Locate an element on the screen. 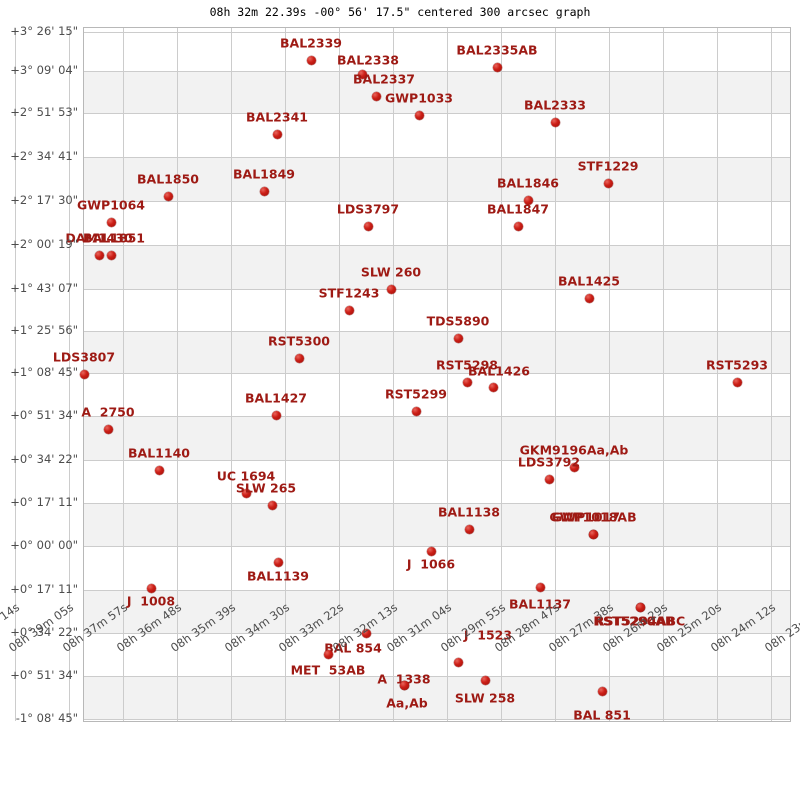 The width and height of the screenshot is (800, 800). y-axis-tick-label: +2° 17' 30" is located at coordinates (44, 200).